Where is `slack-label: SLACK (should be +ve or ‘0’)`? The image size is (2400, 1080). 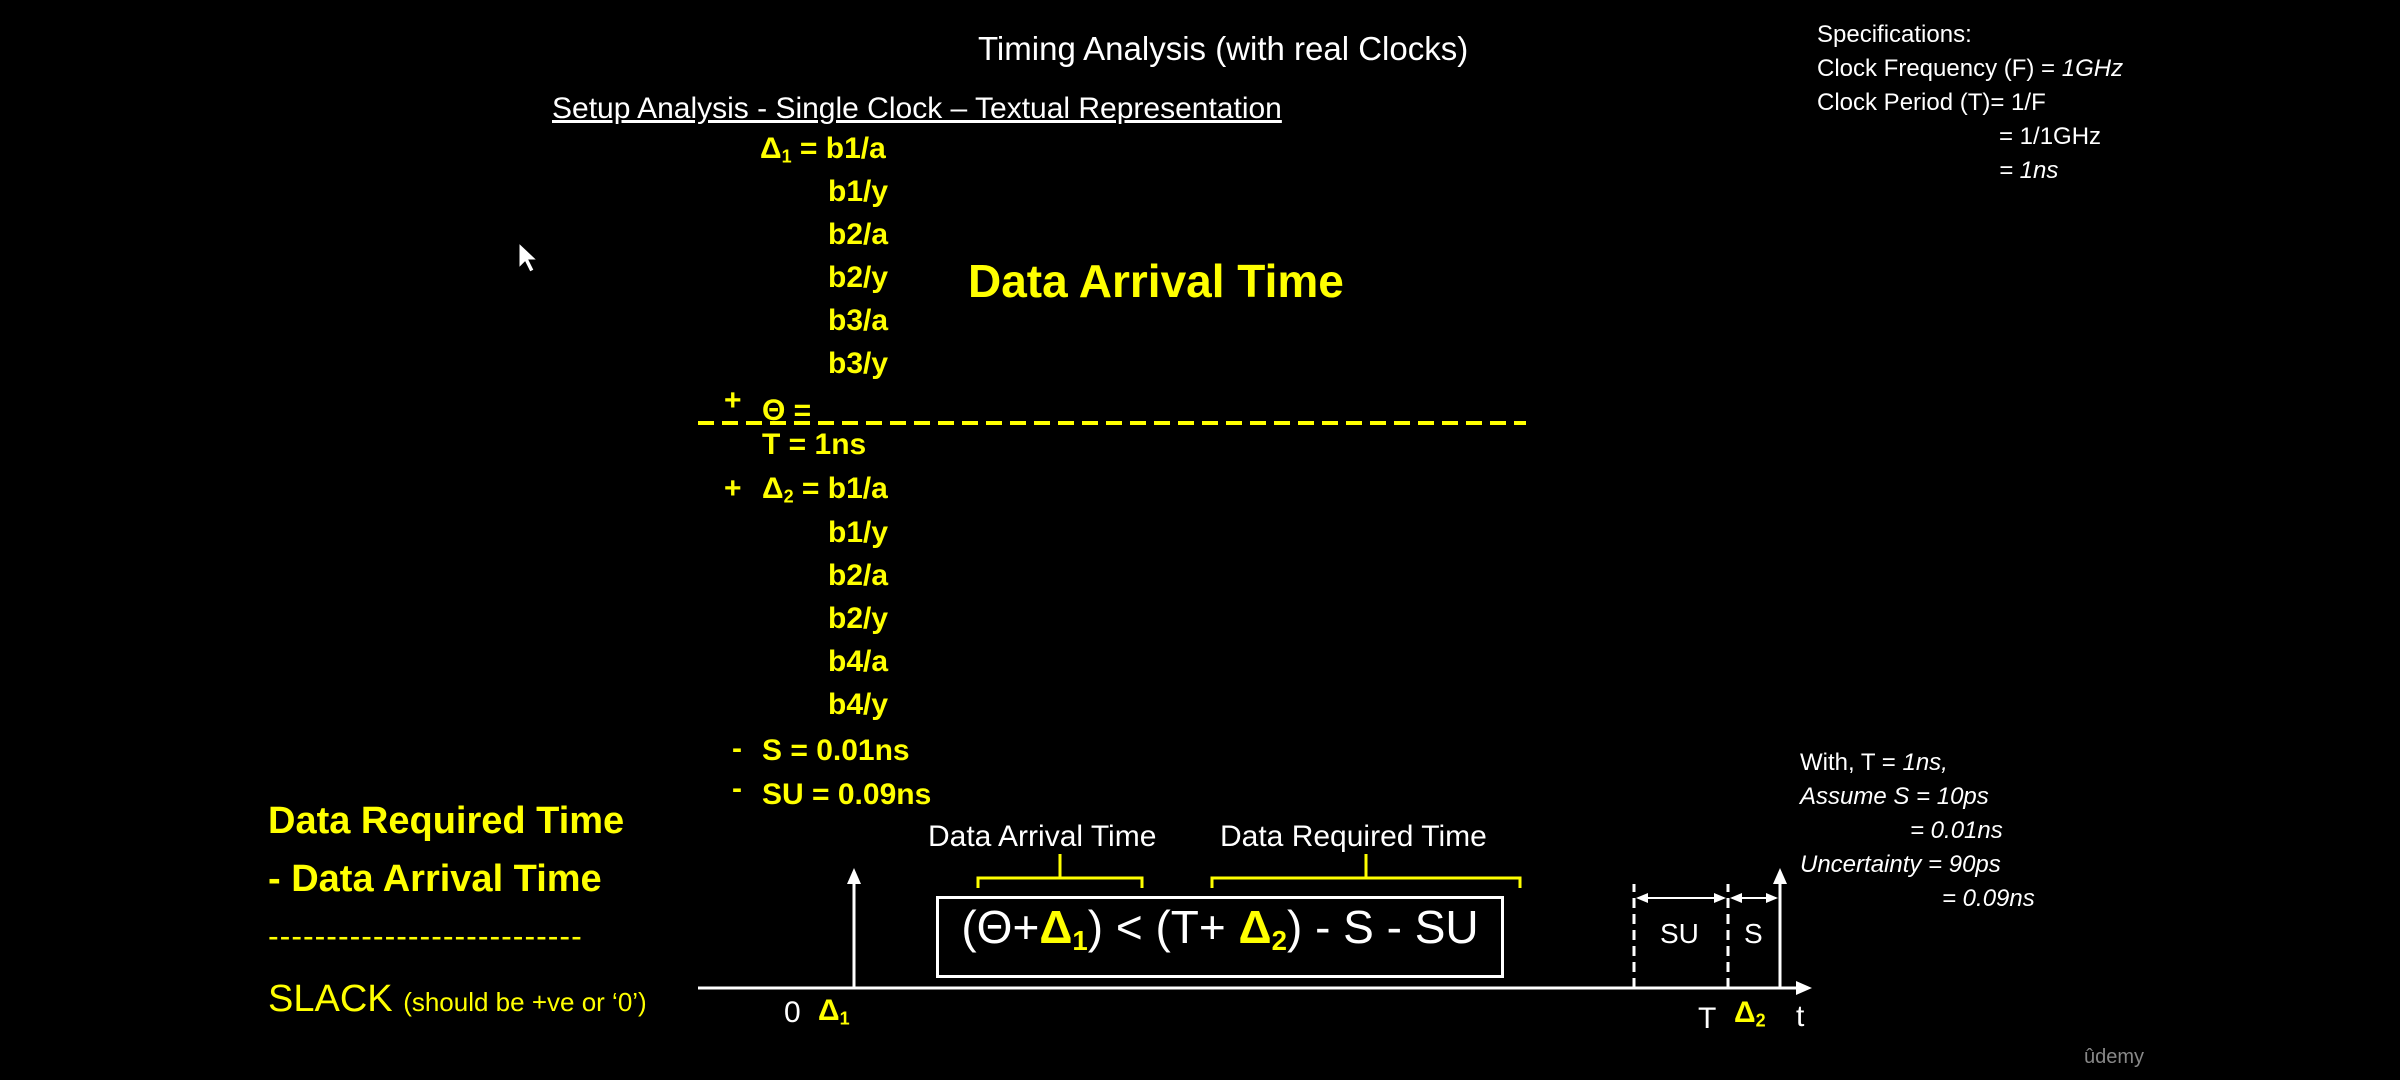
slack-label: SLACK (should be +ve or ‘0’) is located at coordinates (457, 999).